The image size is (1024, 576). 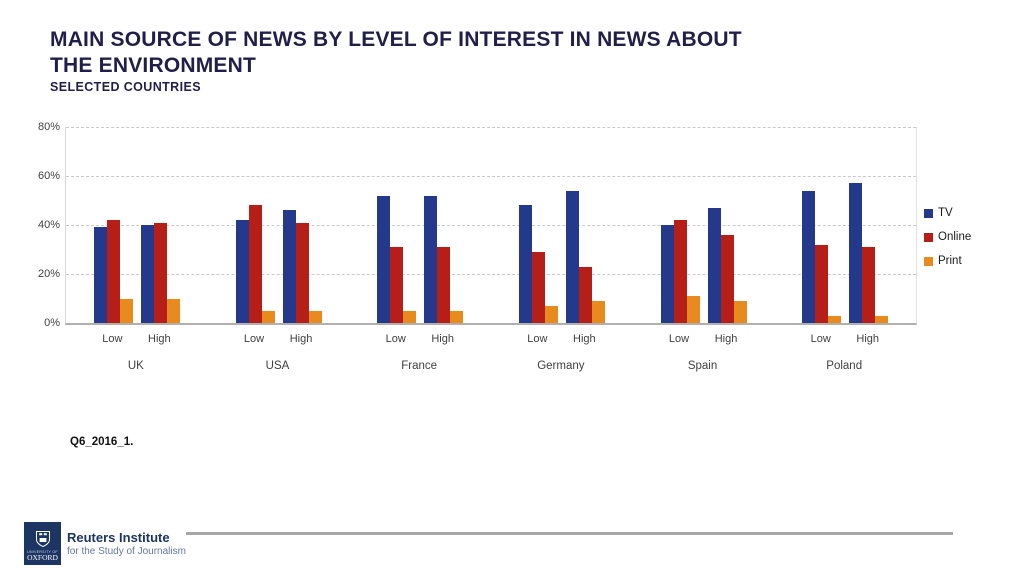 What do you see at coordinates (584, 339) in the screenshot?
I see `group-label-germany-high: High` at bounding box center [584, 339].